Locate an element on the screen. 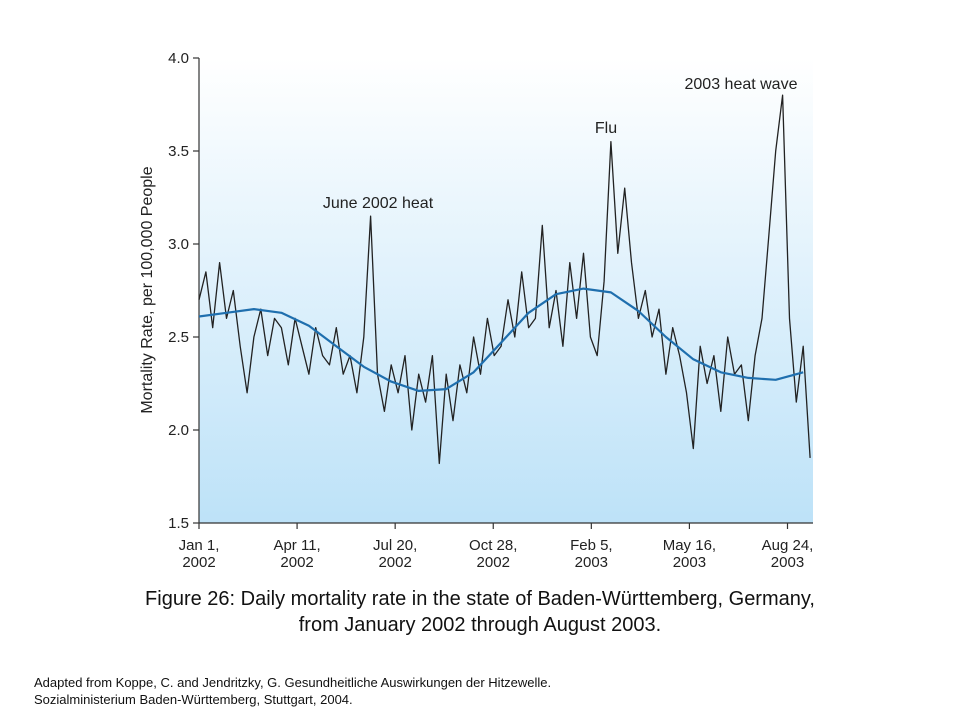 This screenshot has height=720, width=960. x-tick-label: Jul 20, 2002 is located at coordinates (395, 554).